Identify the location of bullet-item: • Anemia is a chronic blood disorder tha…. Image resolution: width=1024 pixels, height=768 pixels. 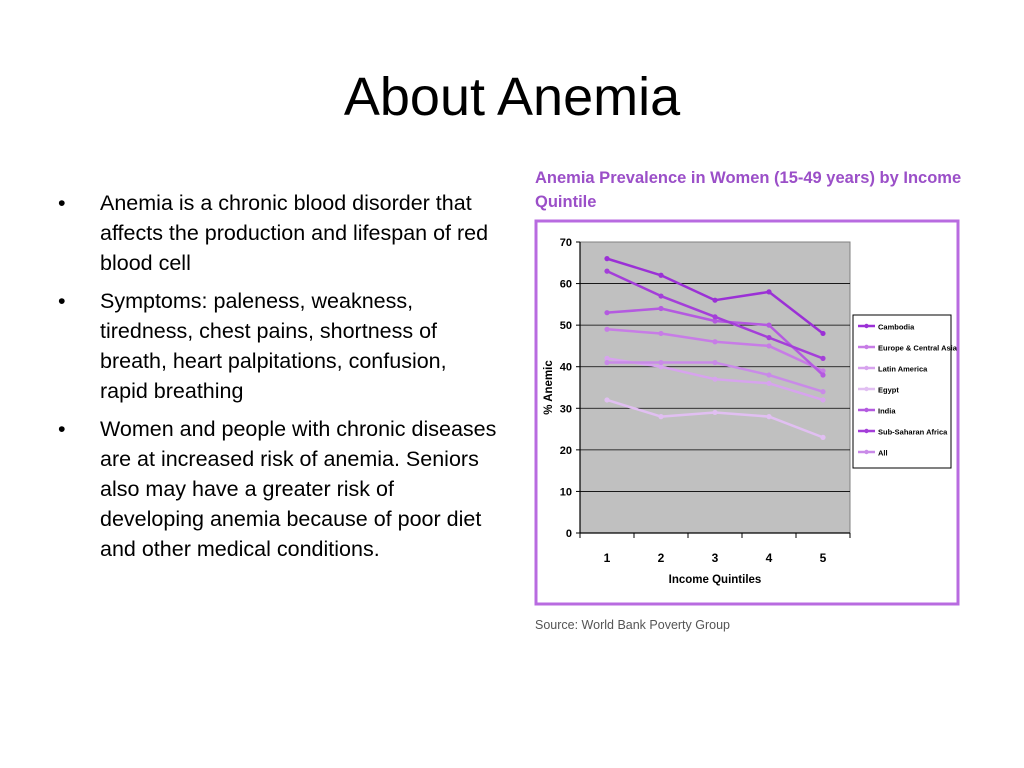
(278, 233).